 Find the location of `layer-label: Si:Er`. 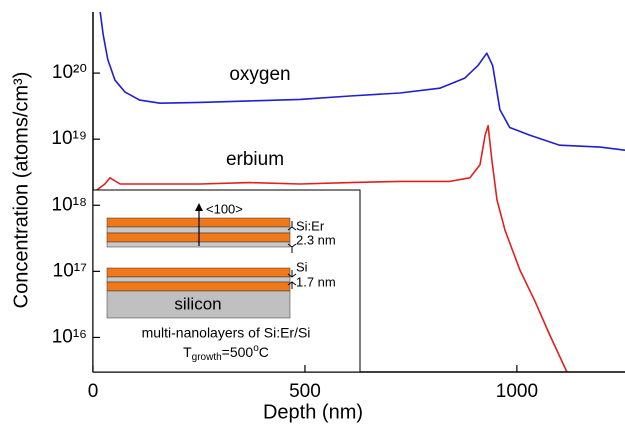

layer-label: Si:Er is located at coordinates (310, 225).